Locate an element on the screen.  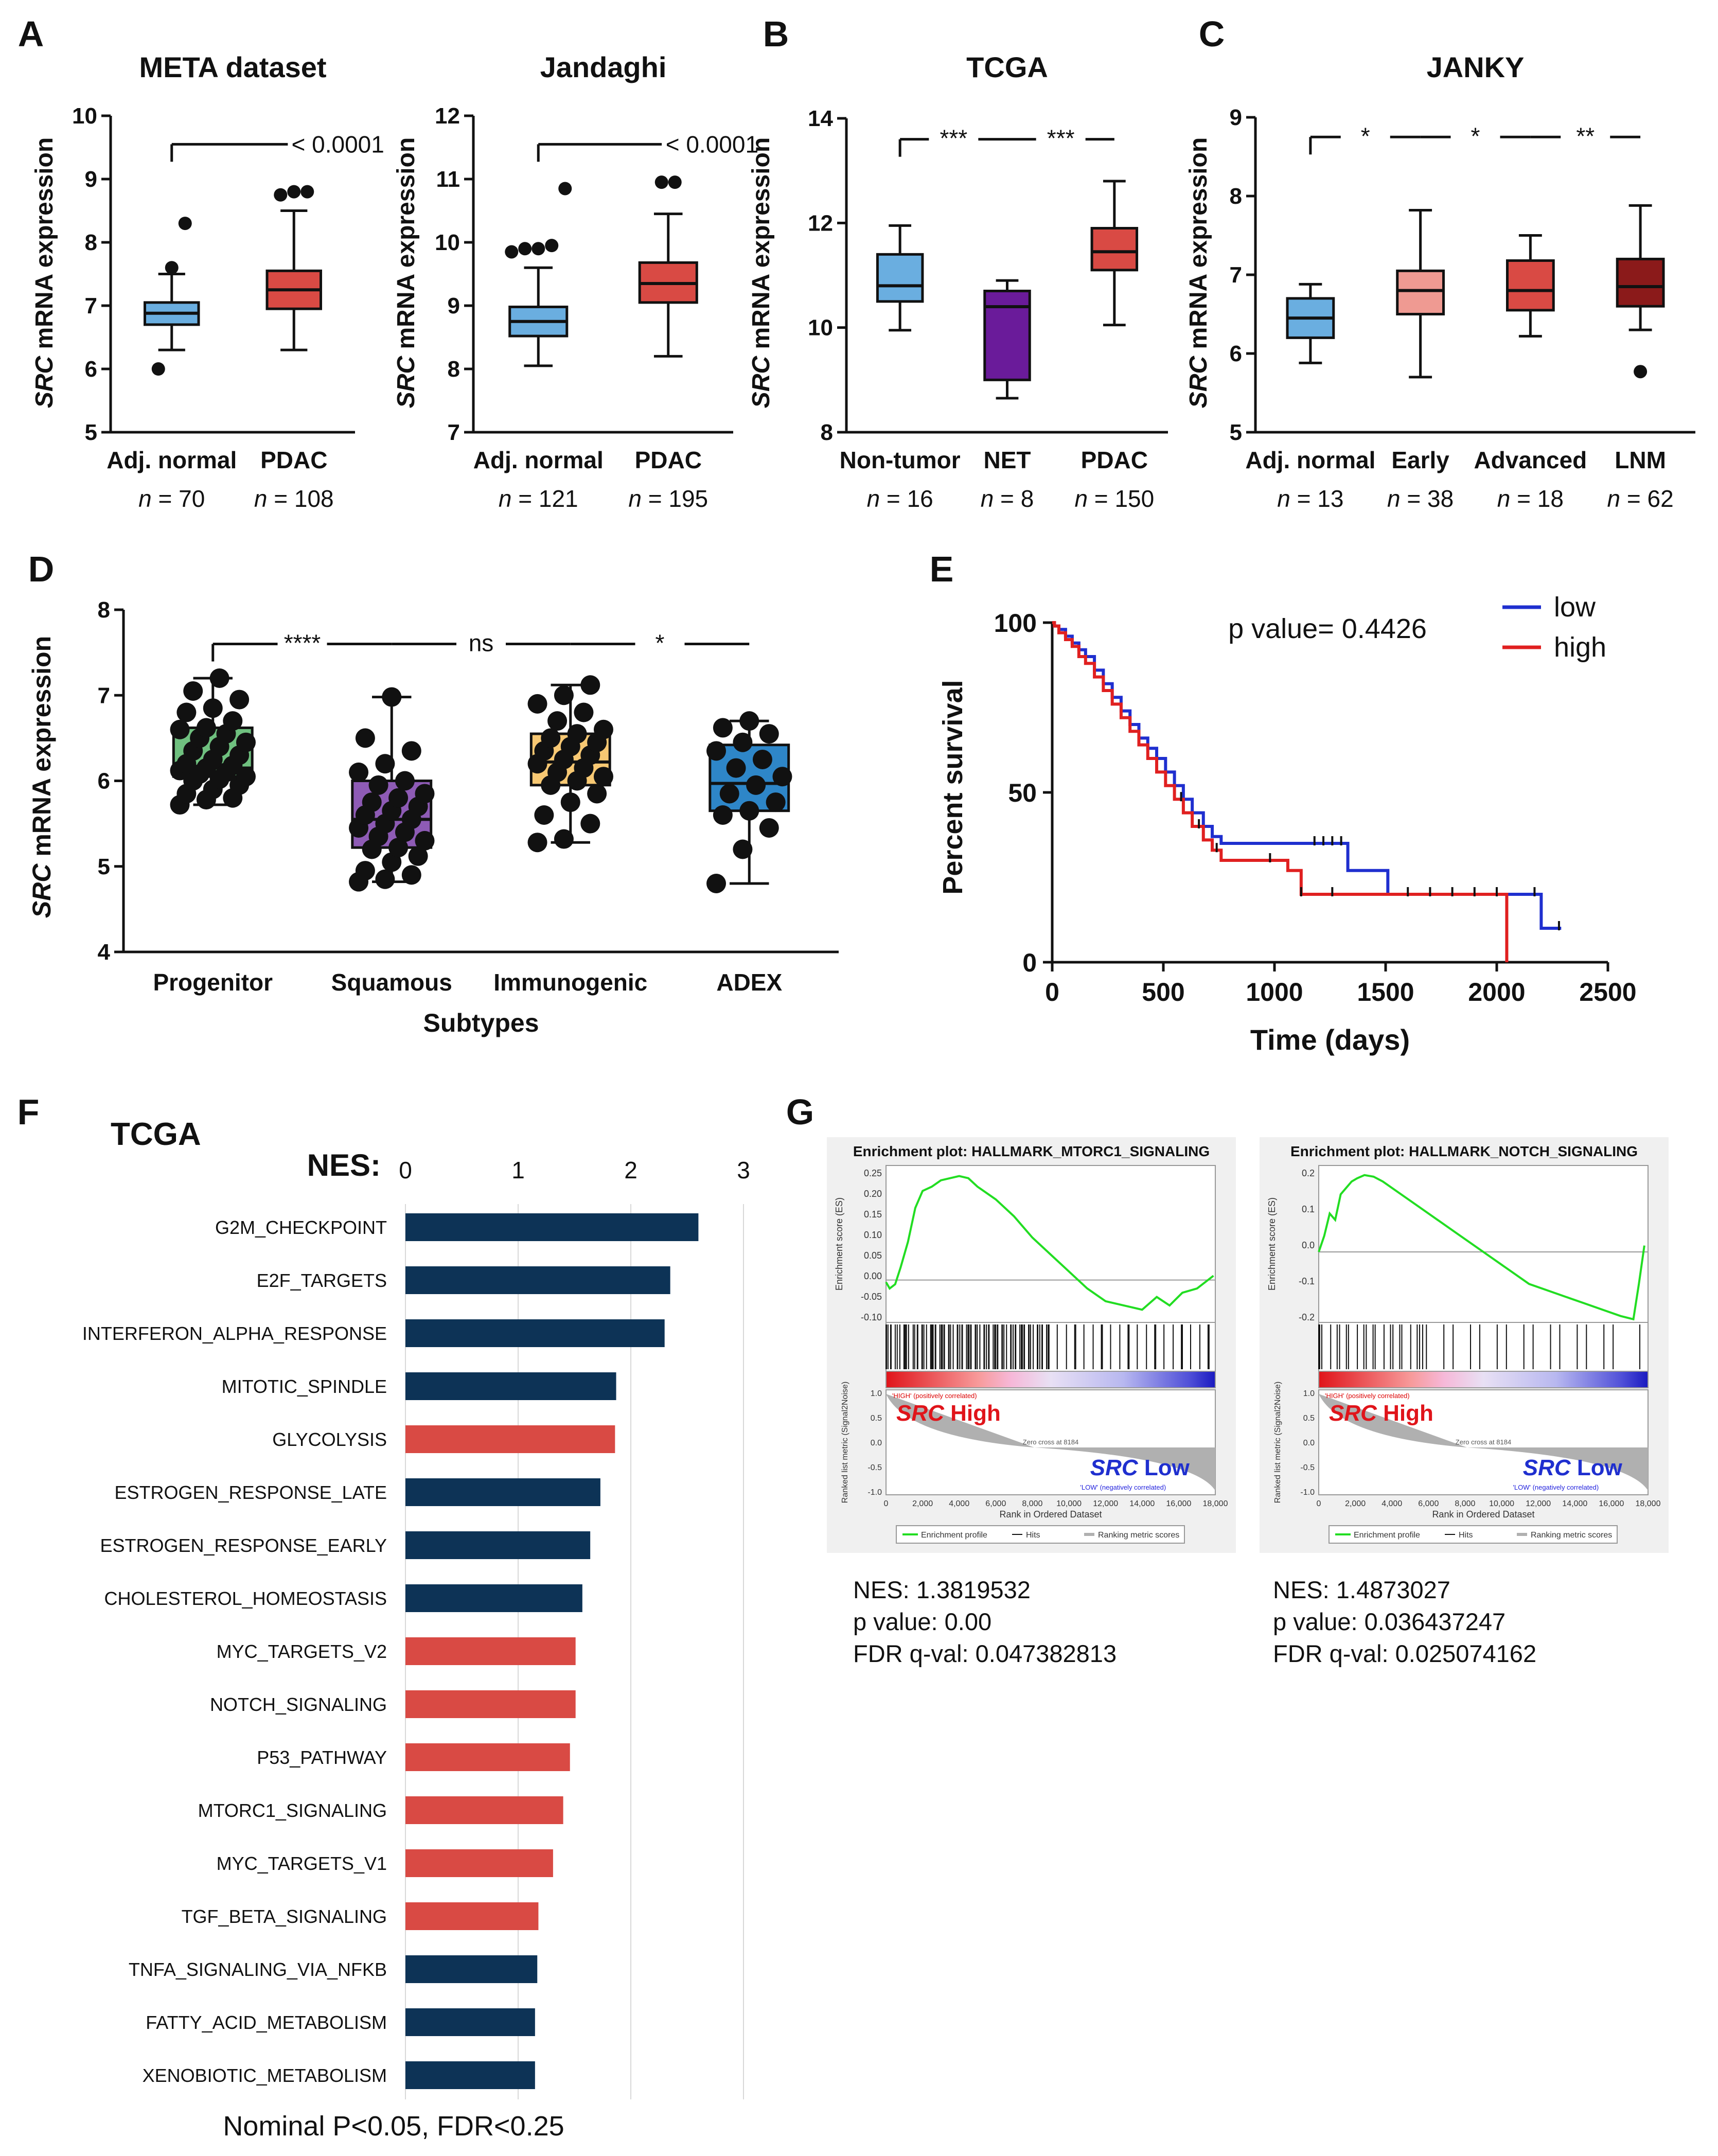
survival-curve-low is located at coordinates (1307, 775).